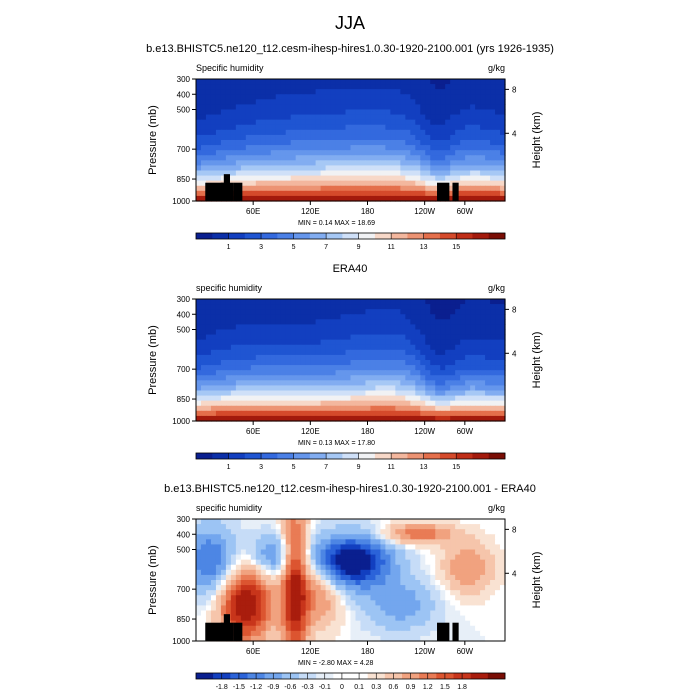 Image resolution: width=700 pixels, height=700 pixels. I want to click on colorbar-label: 1, so click(229, 247).